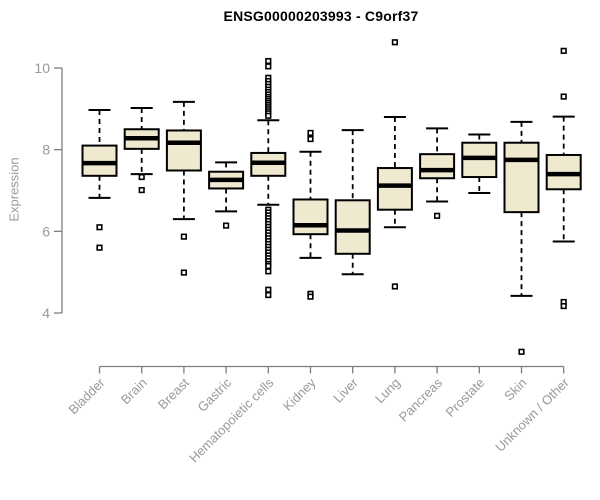 Image resolution: width=600 pixels, height=500 pixels. I want to click on y-tick-label-8: 8, so click(46, 150).